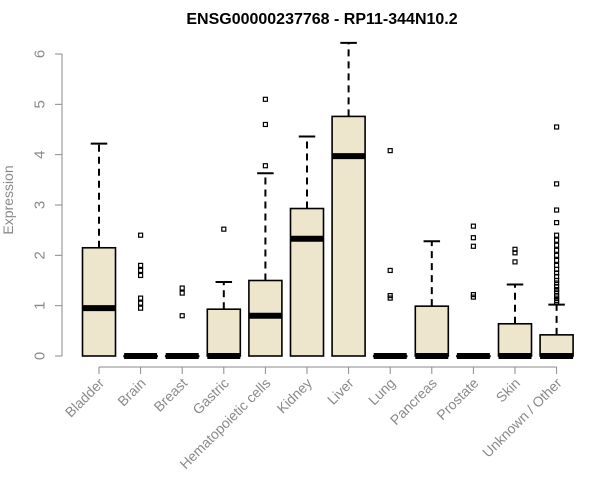 The height and width of the screenshot is (500, 600). Describe the element at coordinates (40, 255) in the screenshot. I see `y-tick-label: 2` at that location.